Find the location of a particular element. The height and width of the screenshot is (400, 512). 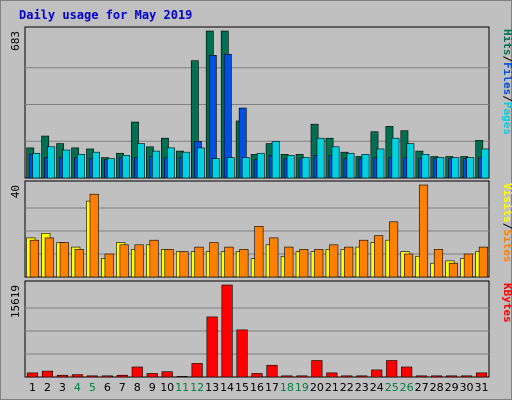

x-tick-label-day-5: 5 is located at coordinates (92, 387).